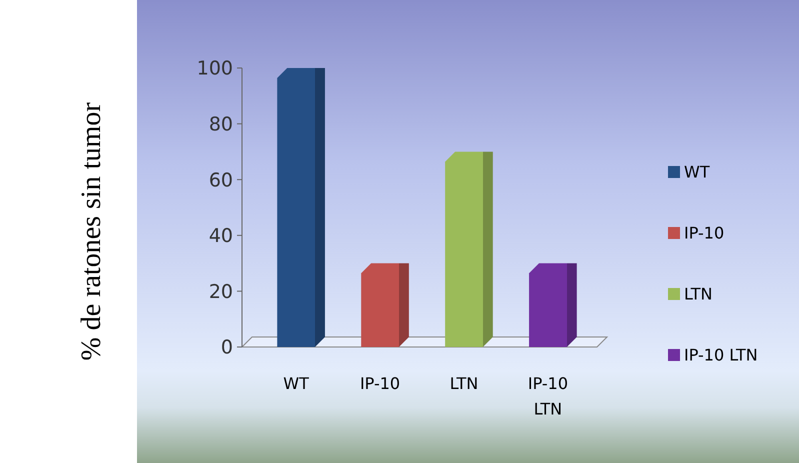 The width and height of the screenshot is (799, 463). Describe the element at coordinates (226, 347) in the screenshot. I see `y-tick-label: 0` at that location.